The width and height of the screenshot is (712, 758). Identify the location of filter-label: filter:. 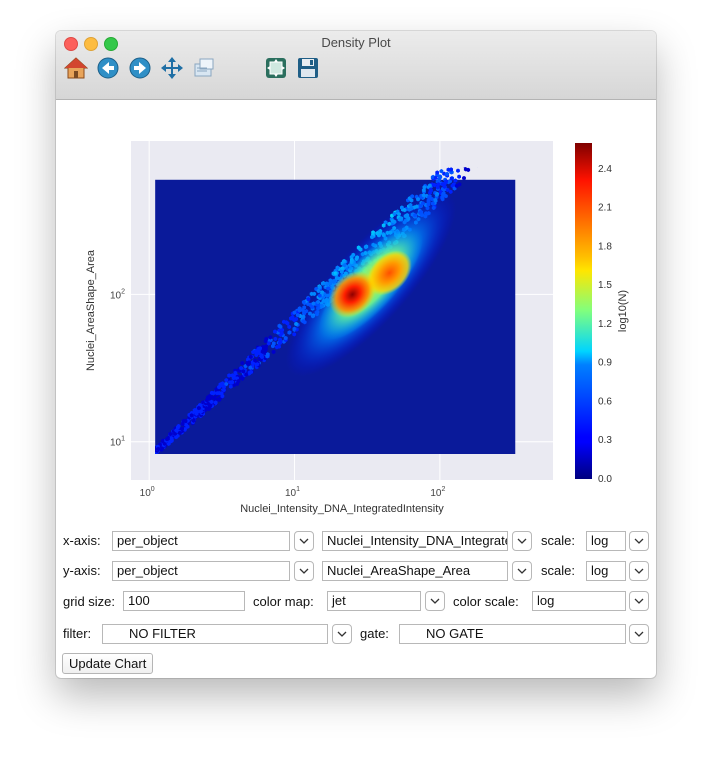
(77, 633).